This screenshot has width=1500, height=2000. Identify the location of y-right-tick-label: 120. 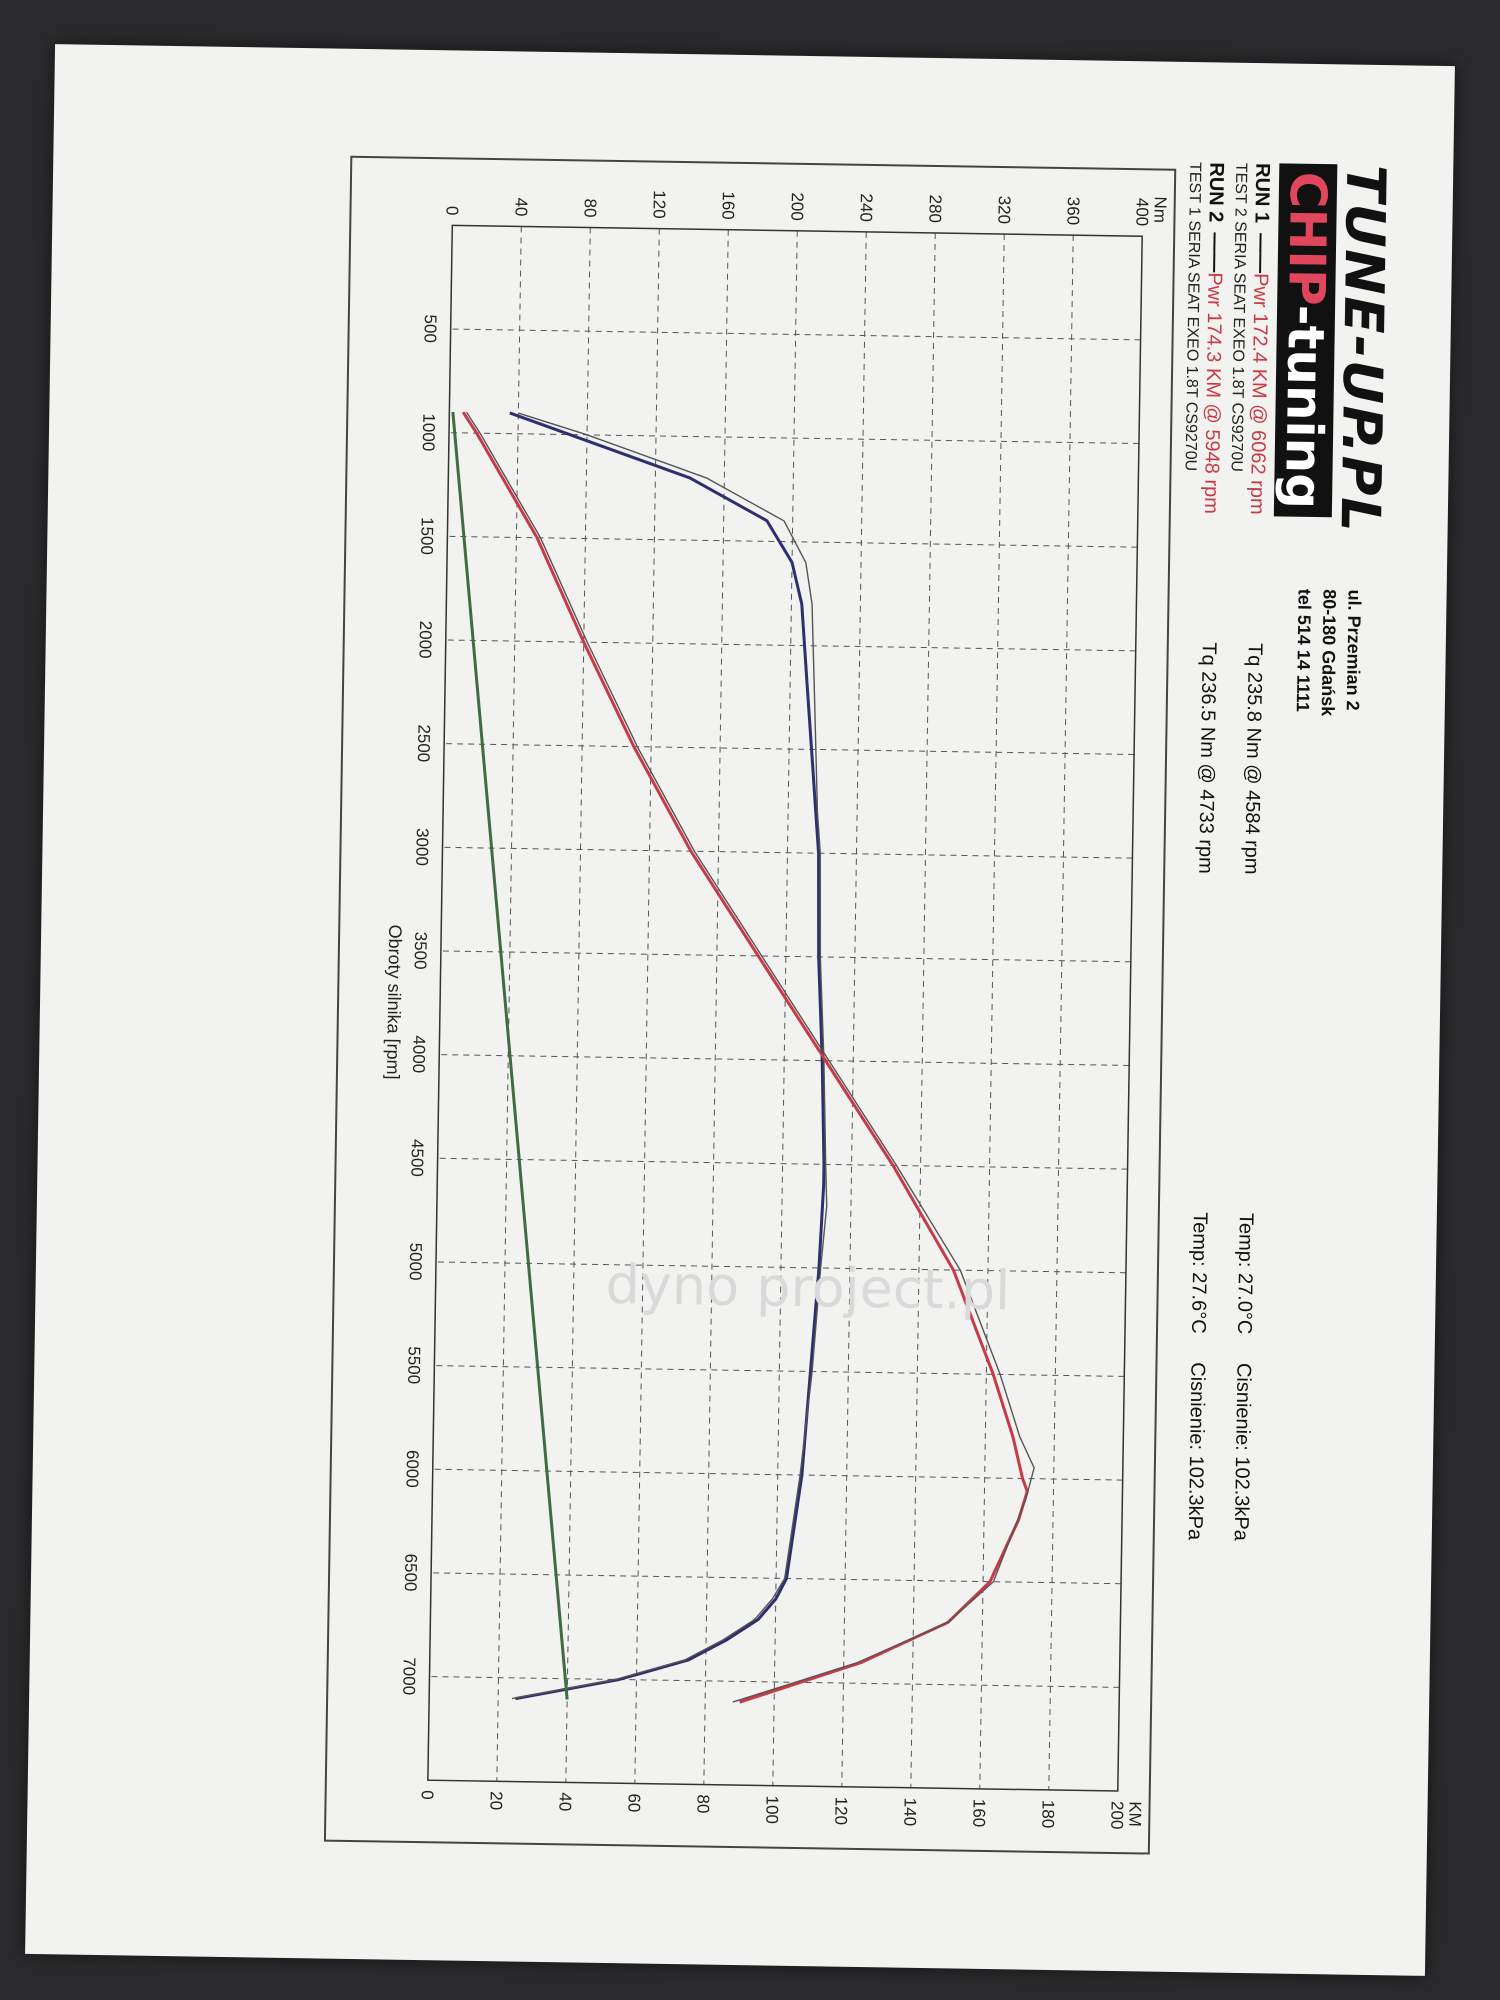
(840, 1811).